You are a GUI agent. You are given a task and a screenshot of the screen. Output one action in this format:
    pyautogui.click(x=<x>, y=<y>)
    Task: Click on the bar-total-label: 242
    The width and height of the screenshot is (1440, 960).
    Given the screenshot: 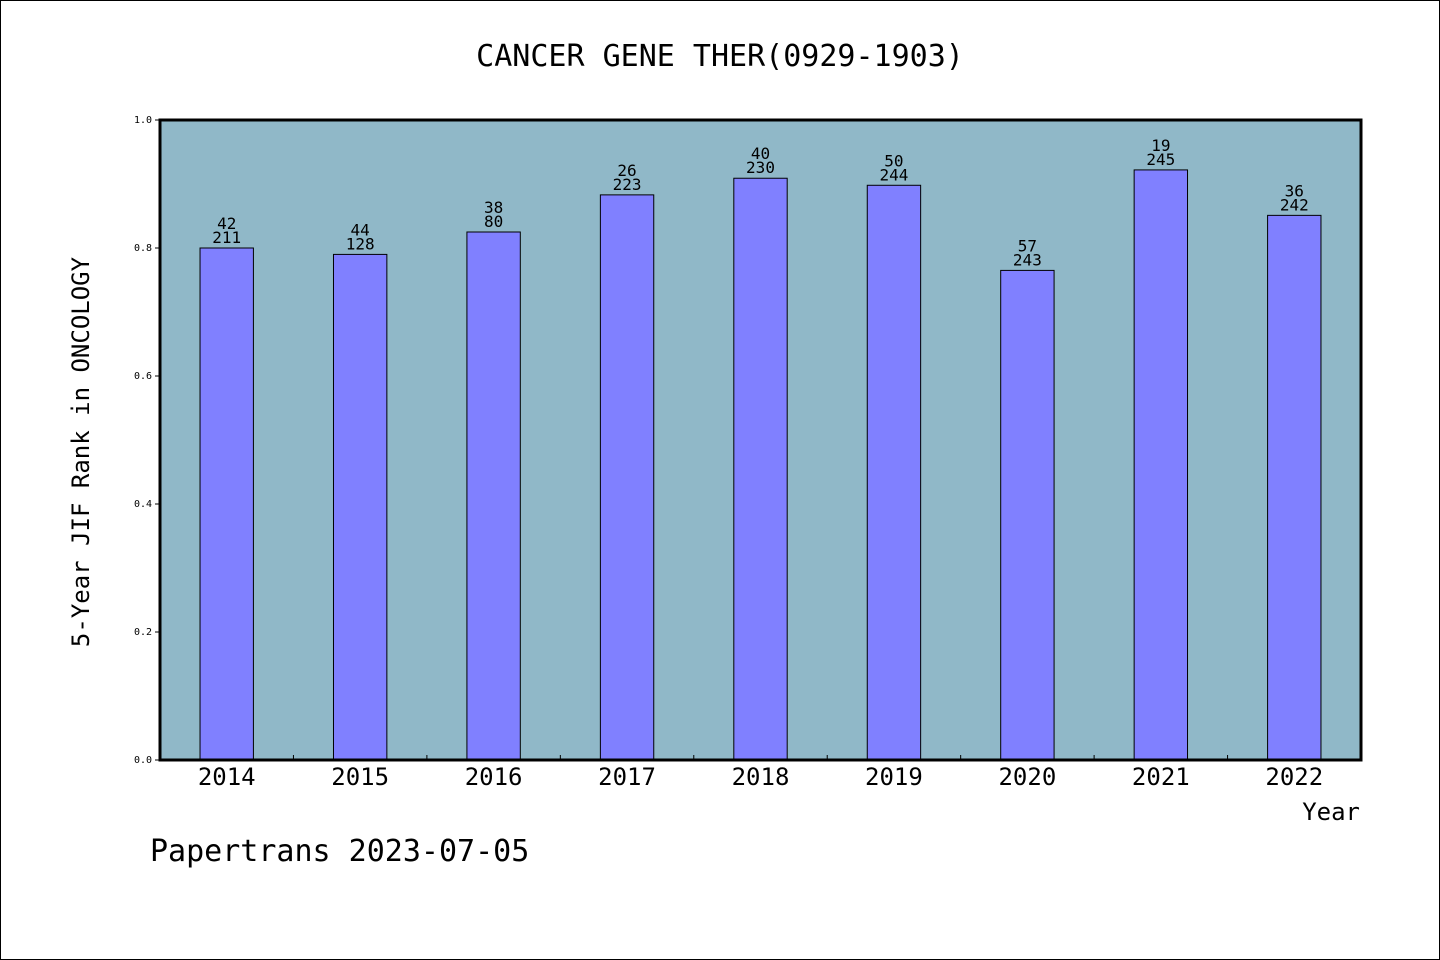 What is the action you would take?
    pyautogui.click(x=1294, y=204)
    